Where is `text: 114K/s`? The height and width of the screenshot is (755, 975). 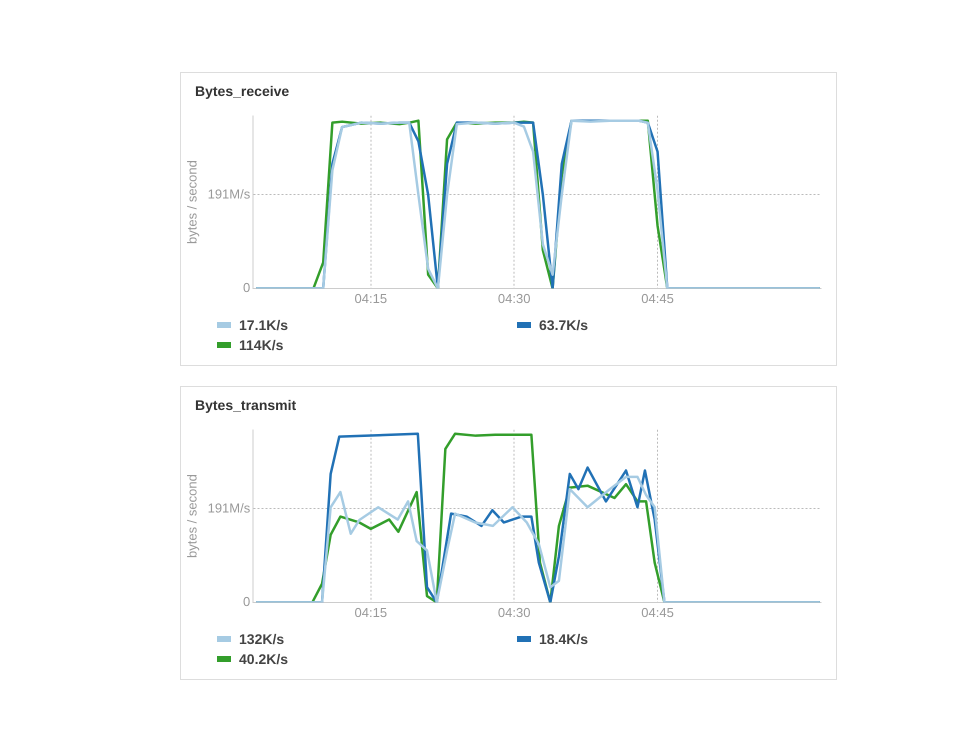 text: 114K/s is located at coordinates (261, 345).